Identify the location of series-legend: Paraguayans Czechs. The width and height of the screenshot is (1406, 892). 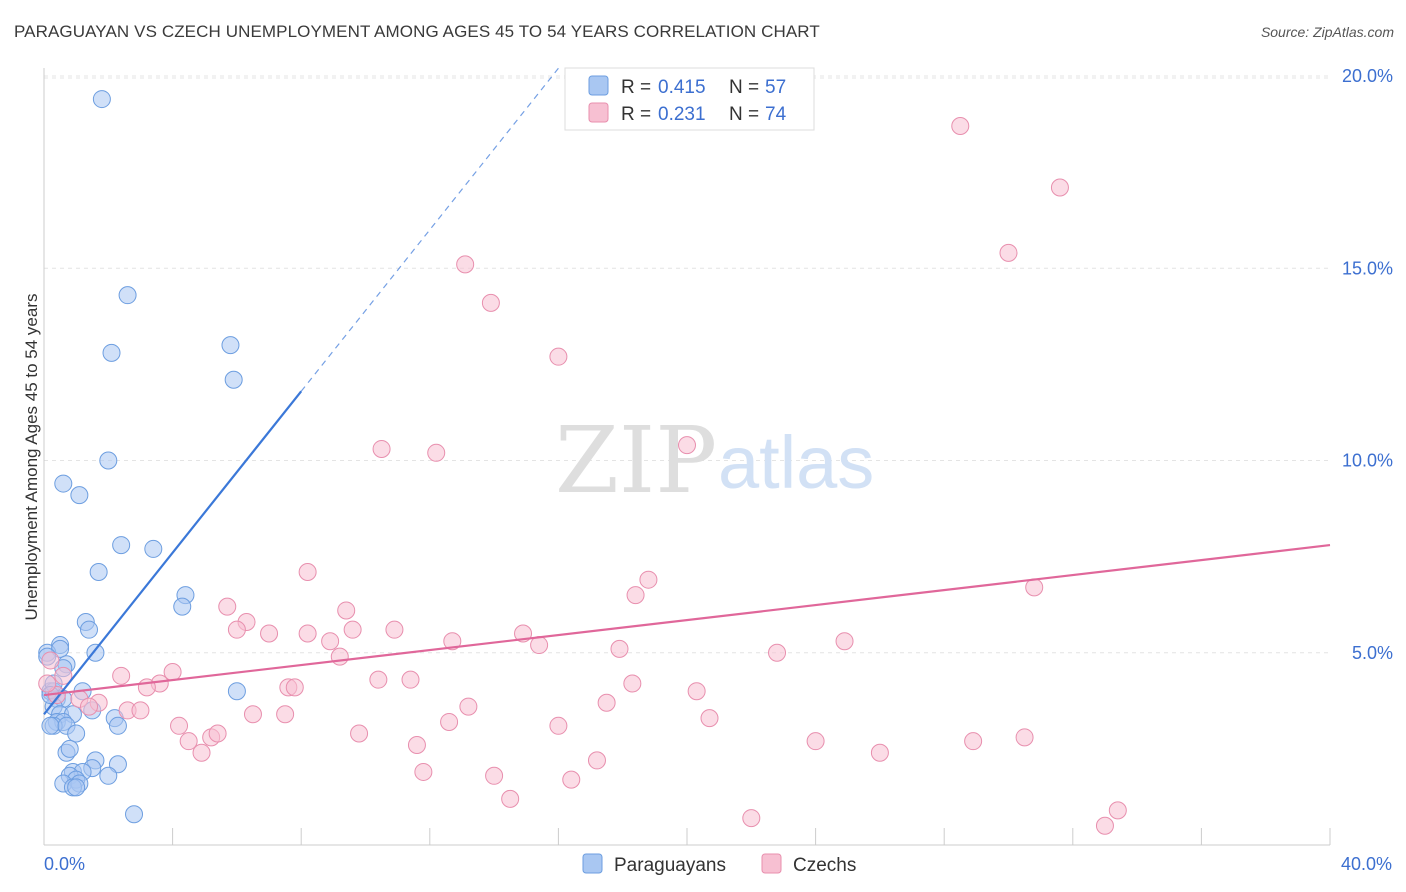
(719, 864).